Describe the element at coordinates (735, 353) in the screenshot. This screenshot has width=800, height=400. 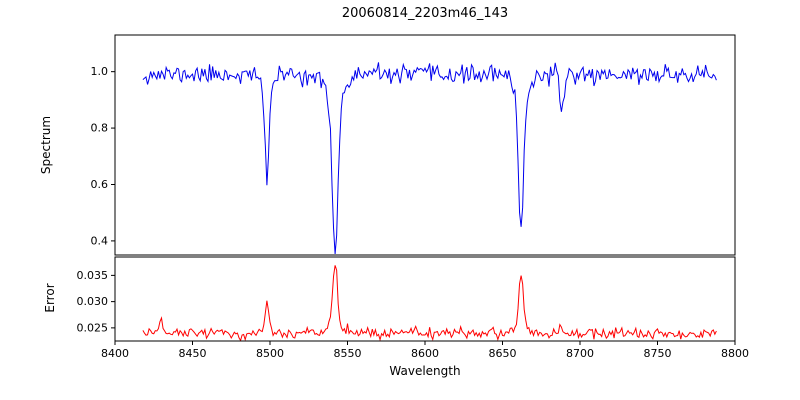
I see `xtick-label: 8800` at that location.